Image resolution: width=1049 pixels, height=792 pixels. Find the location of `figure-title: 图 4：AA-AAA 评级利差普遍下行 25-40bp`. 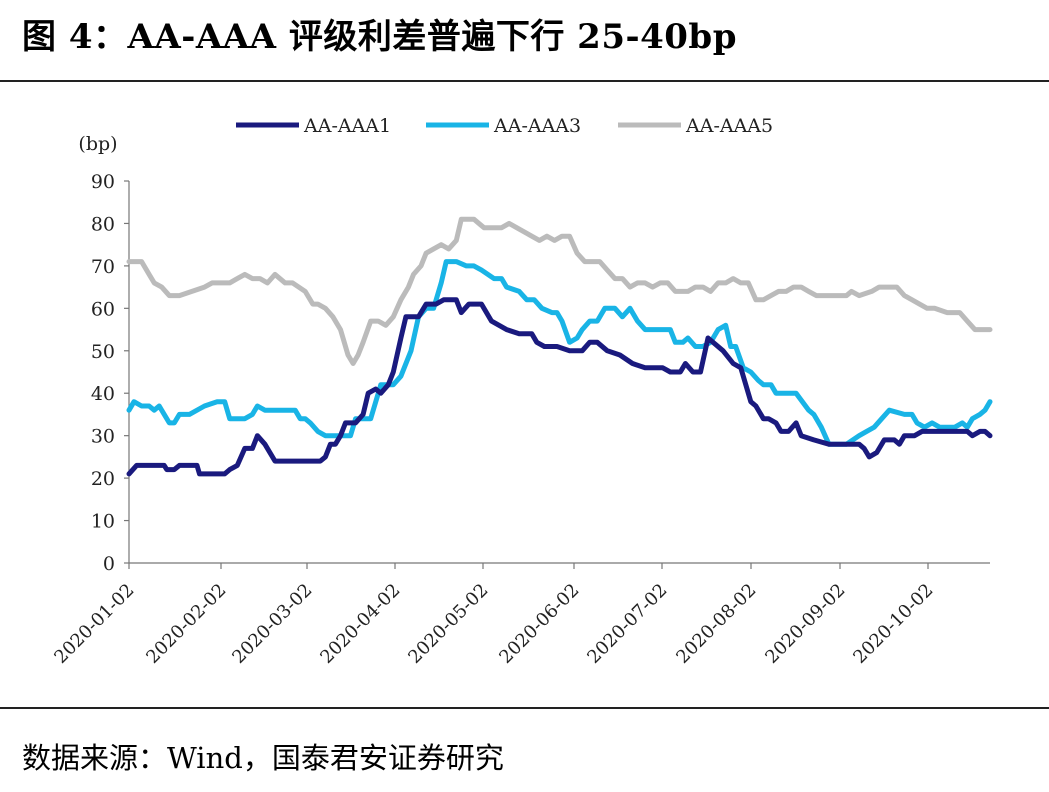

figure-title: 图 4：AA-AAA 评级利差普遍下行 25-40bp is located at coordinates (379, 37).